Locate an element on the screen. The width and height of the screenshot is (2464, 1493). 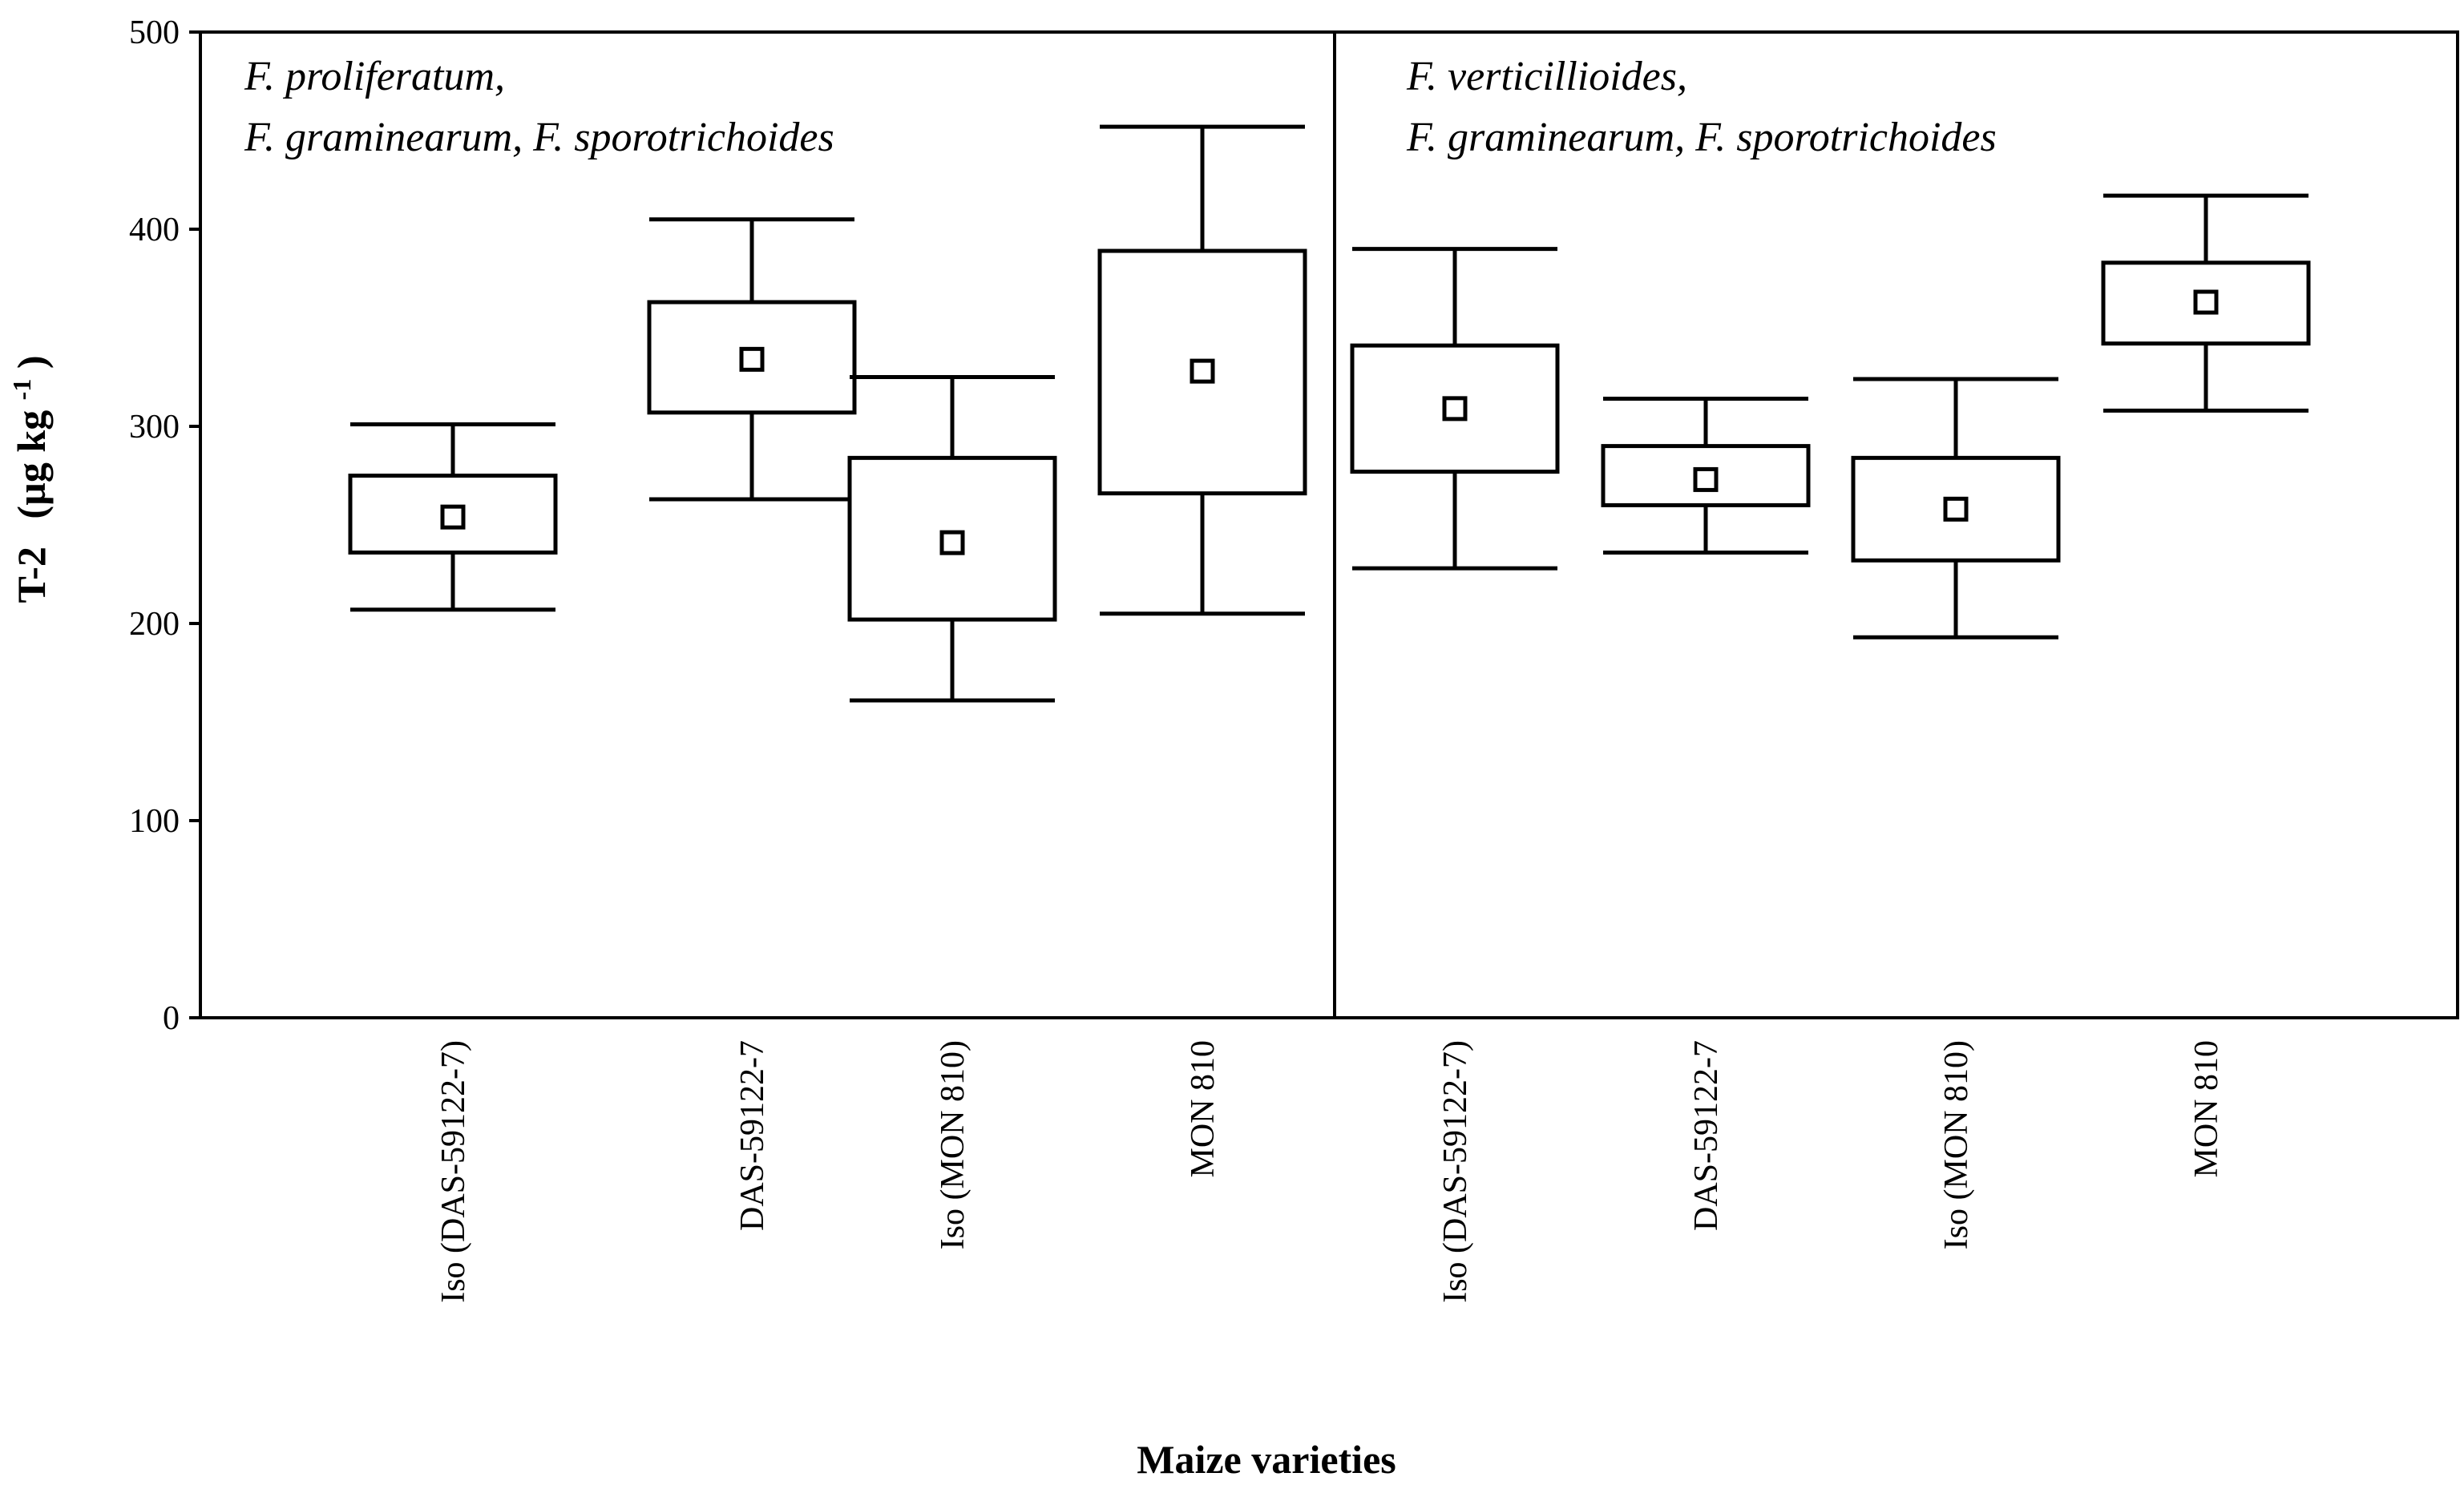
panel-2-label-line-1: F. verticillioides, is located at coordinates (1547, 76).